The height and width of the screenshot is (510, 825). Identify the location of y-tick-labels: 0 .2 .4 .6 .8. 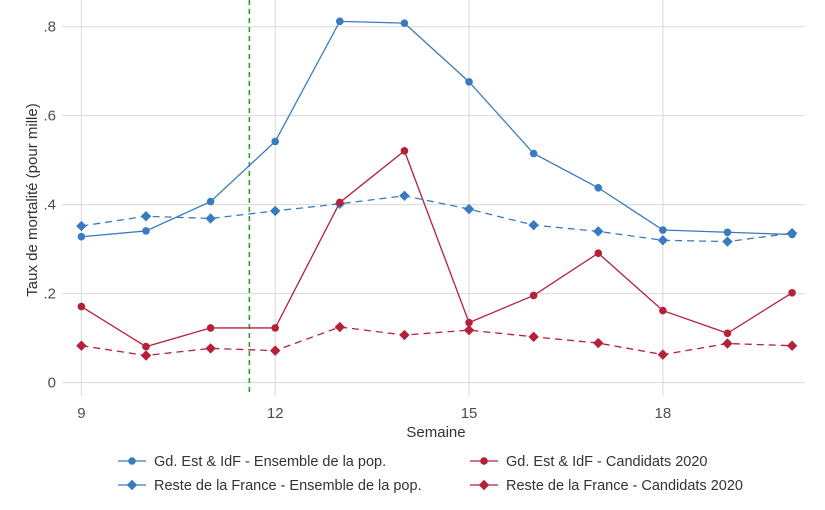
(49, 205).